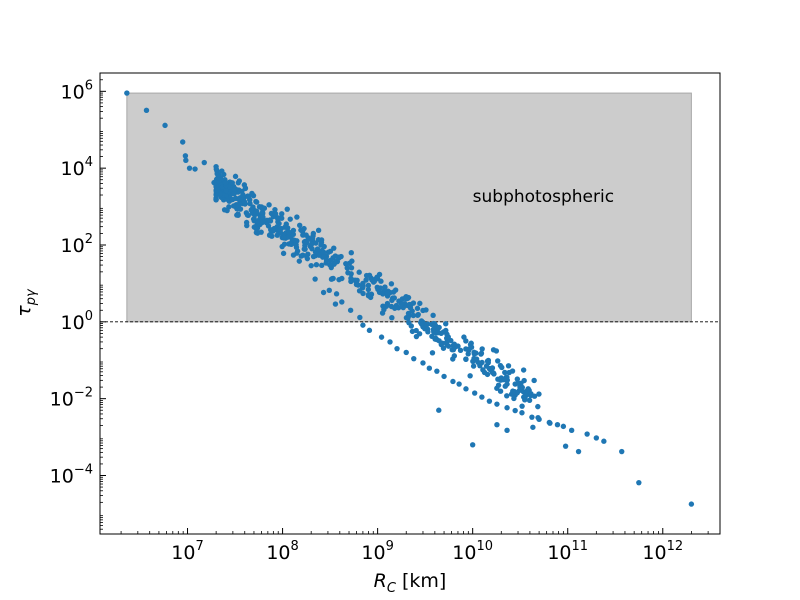 This screenshot has height=600, width=800. Describe the element at coordinates (567, 551) in the screenshot. I see `x-tick-label: 10¹¹` at that location.